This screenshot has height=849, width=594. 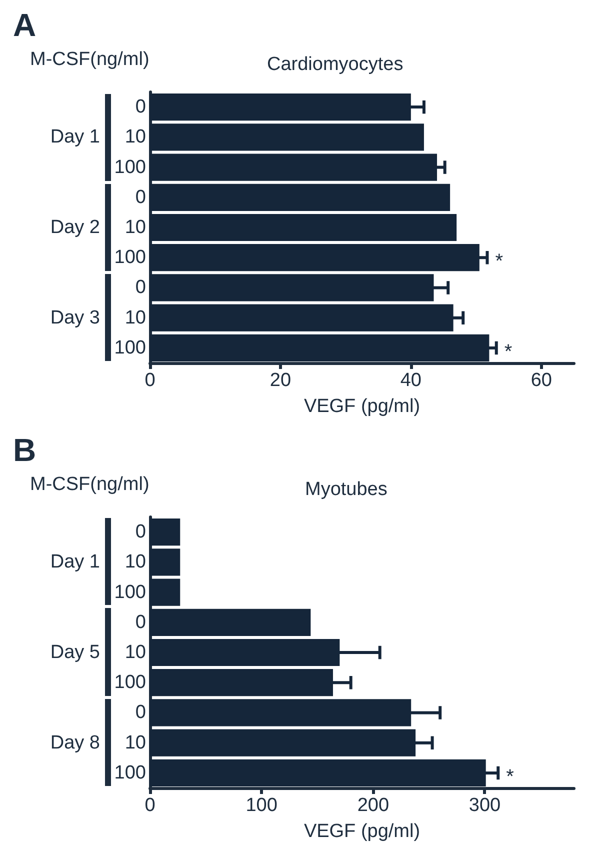 I want to click on x-tick-label: 20, so click(x=281, y=380).